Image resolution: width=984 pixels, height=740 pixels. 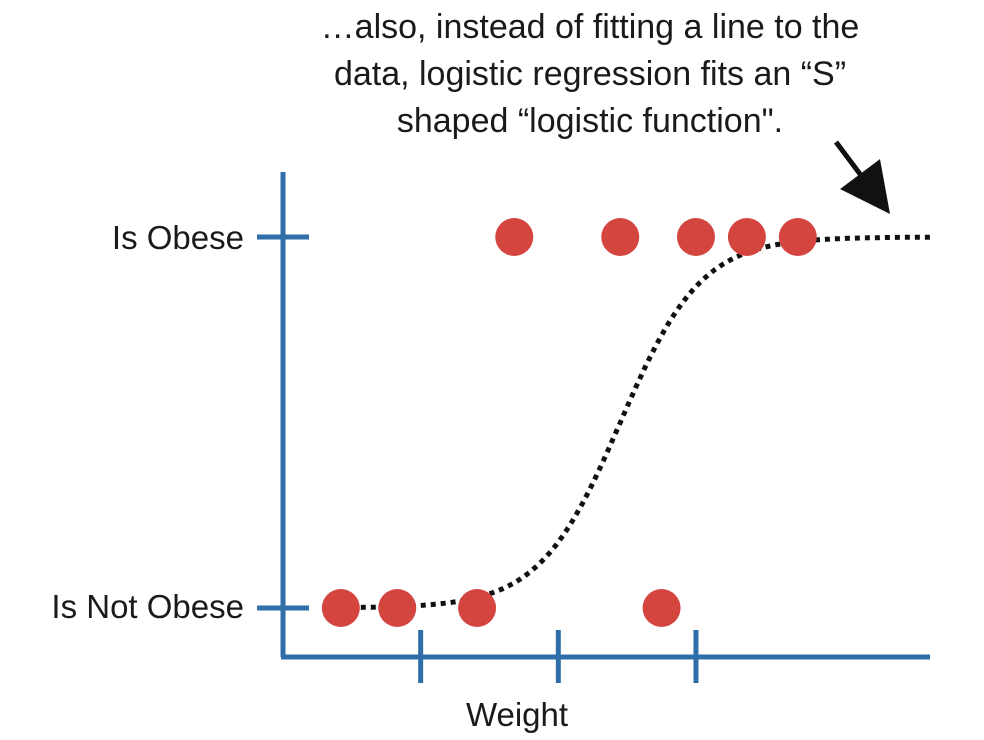 I want to click on annotation-line-2: data, logistic regression fits an “S”, so click(x=590, y=74).